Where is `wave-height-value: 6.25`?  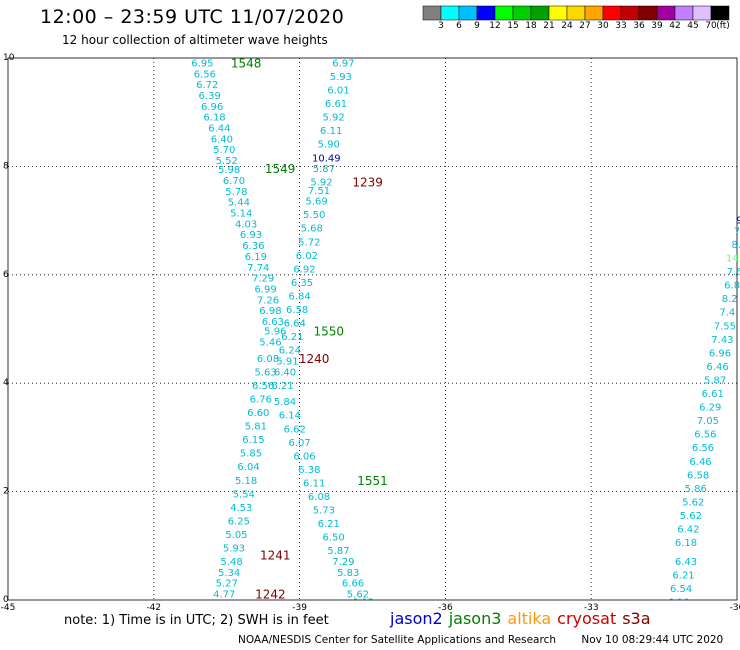
wave-height-value: 6.25 is located at coordinates (239, 521).